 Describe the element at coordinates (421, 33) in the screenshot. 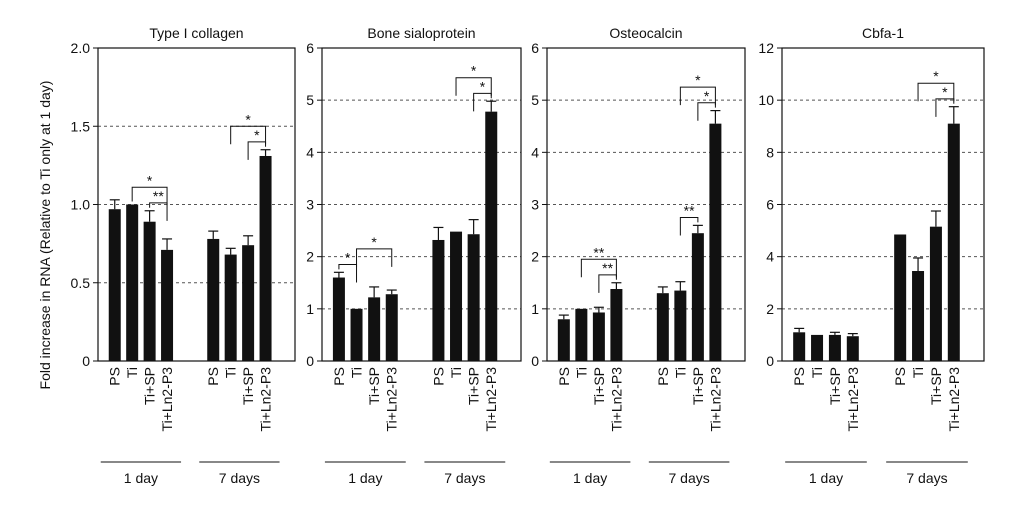

I see `chart-title: Bone sialoprotein` at that location.